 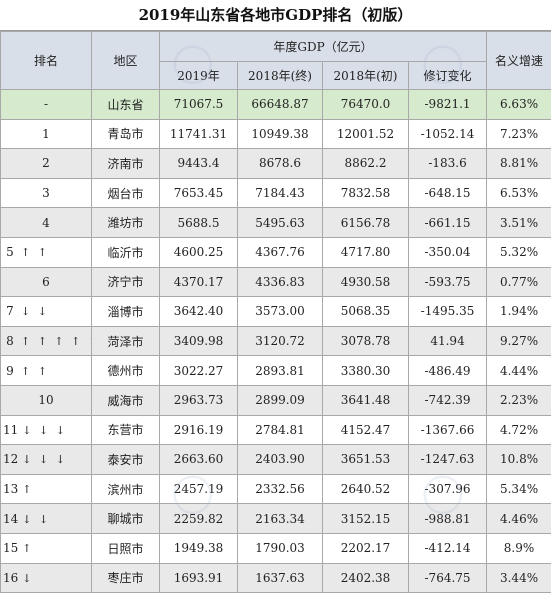 I want to click on rank-number: 7, so click(x=10, y=311).